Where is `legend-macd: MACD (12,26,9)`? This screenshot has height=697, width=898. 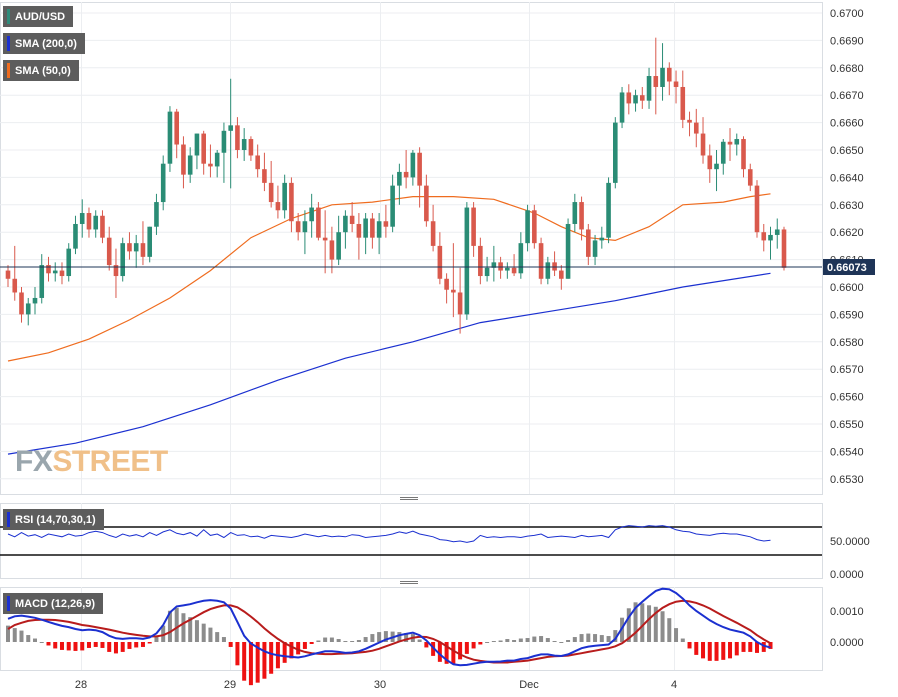
legend-macd: MACD (12,26,9) is located at coordinates (53, 603).